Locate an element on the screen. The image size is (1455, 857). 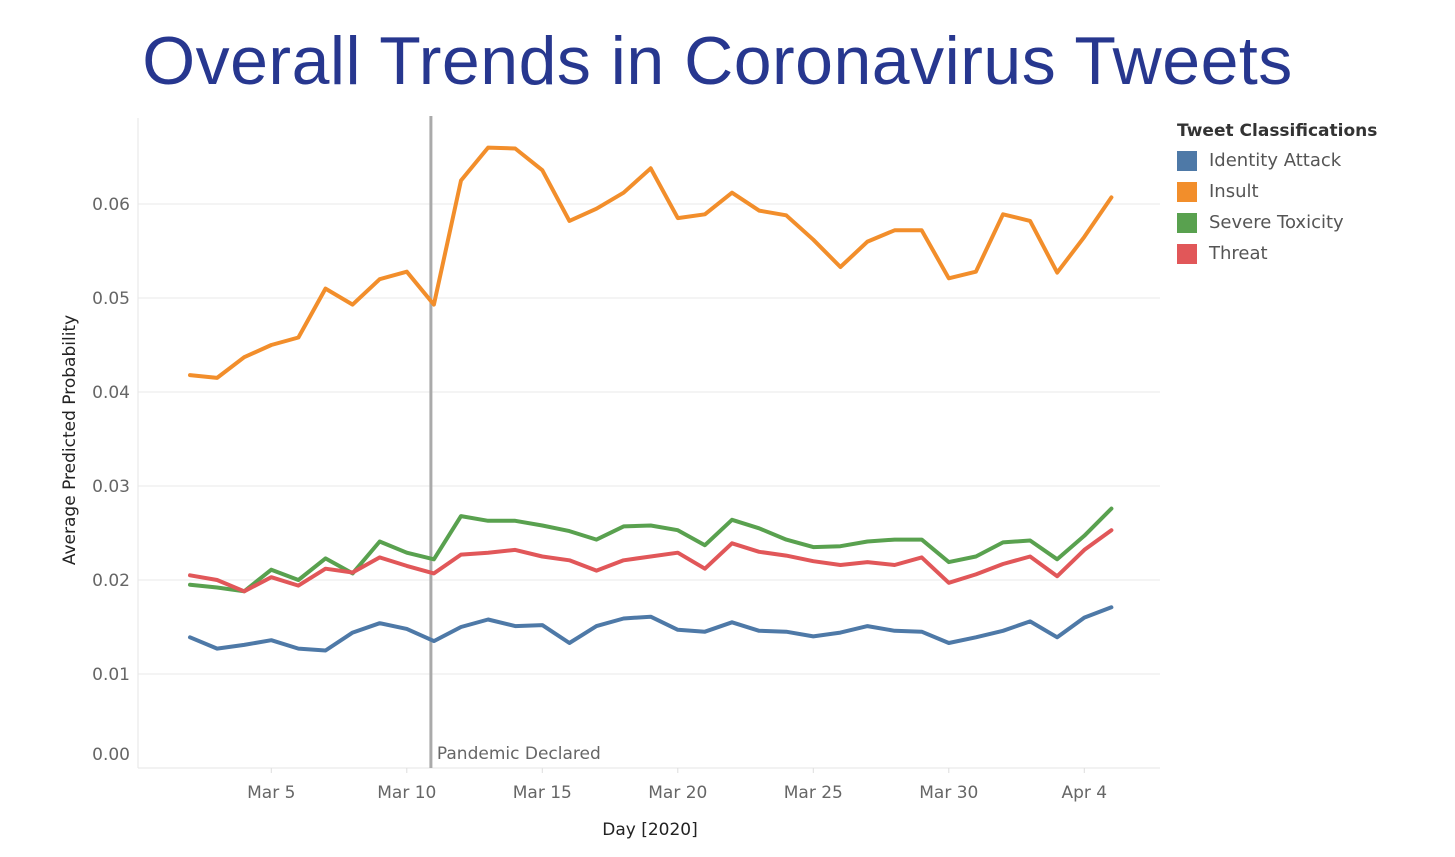
x-tick-label: Mar 10 is located at coordinates (406, 793).